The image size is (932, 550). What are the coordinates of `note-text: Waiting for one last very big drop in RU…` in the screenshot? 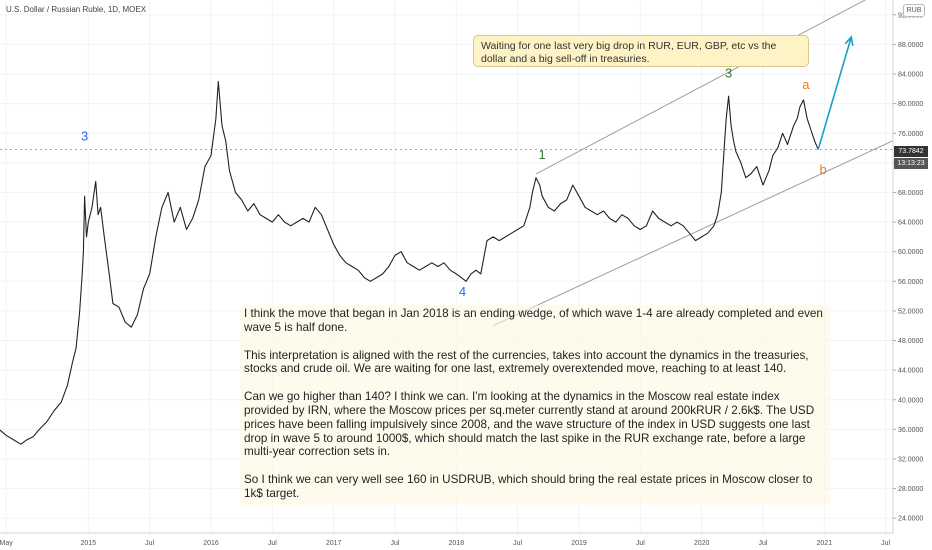 It's located at (629, 52).